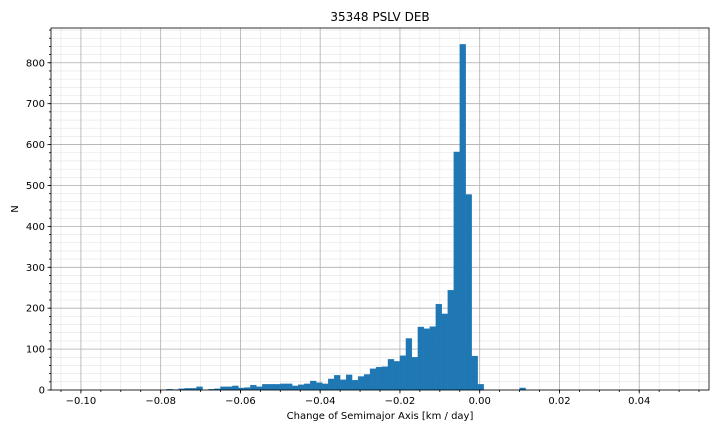  I want to click on x-tick-label: −0.10, so click(81, 401).